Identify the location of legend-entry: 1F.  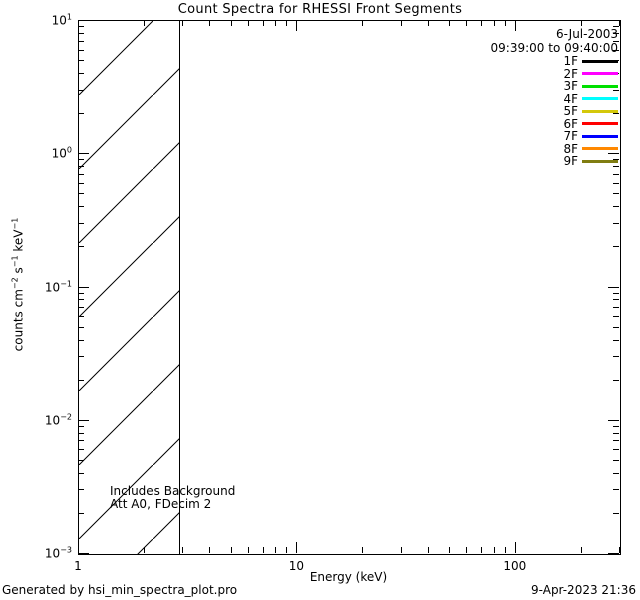
(554, 61).